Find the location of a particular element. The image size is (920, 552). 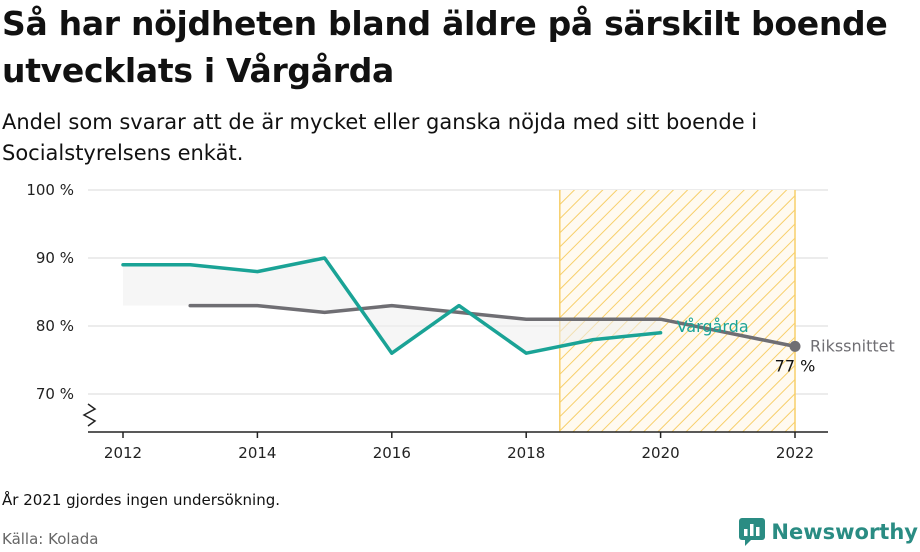

difference-fill is located at coordinates (392, 306).